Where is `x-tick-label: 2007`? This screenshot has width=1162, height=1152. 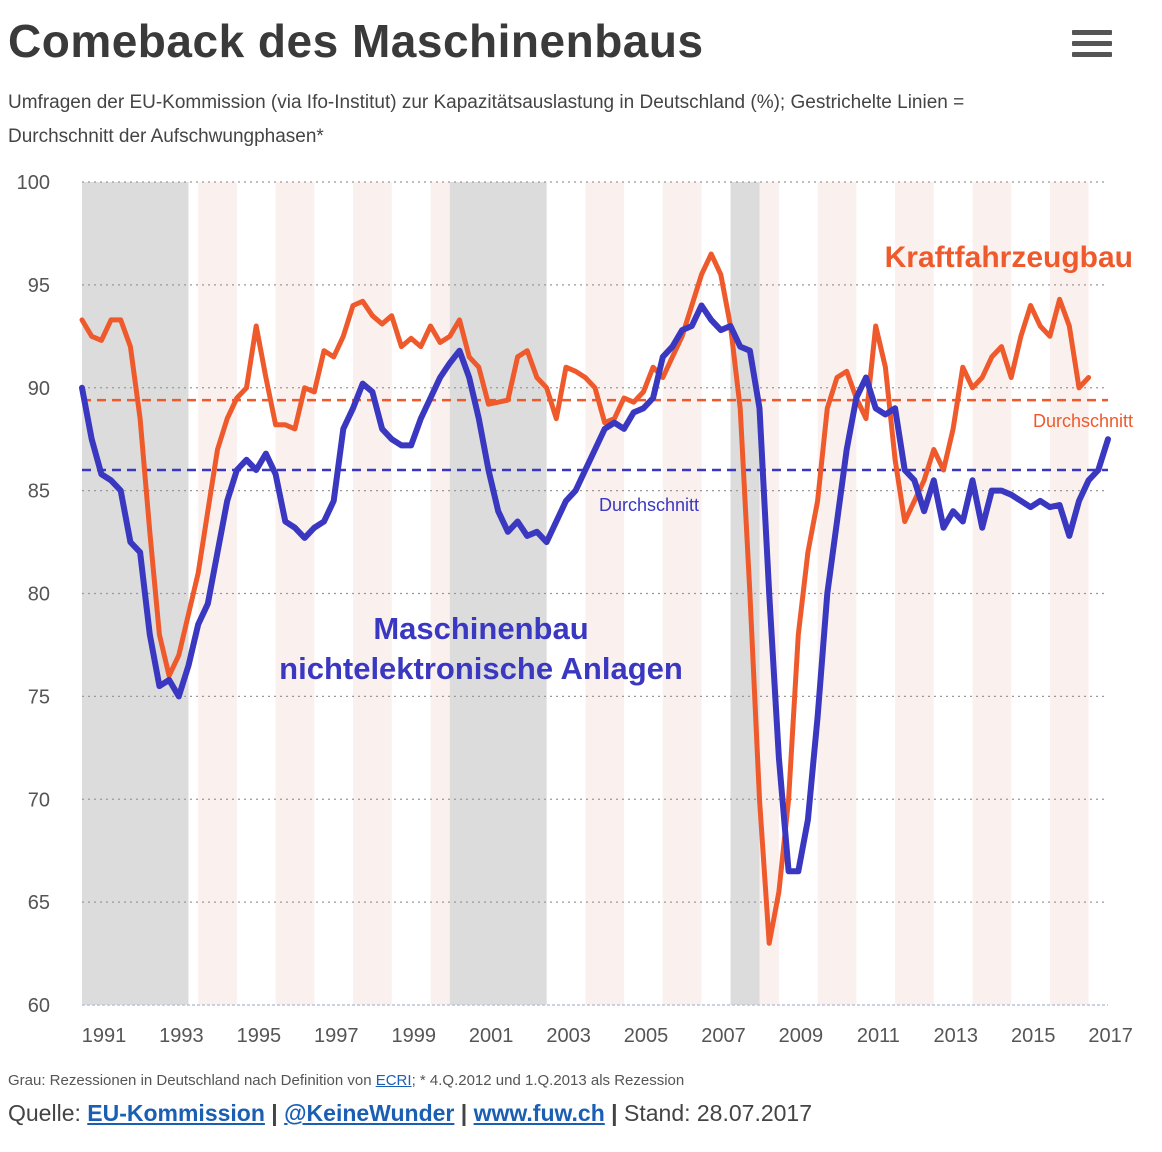 x-tick-label: 2007 is located at coordinates (723, 1036).